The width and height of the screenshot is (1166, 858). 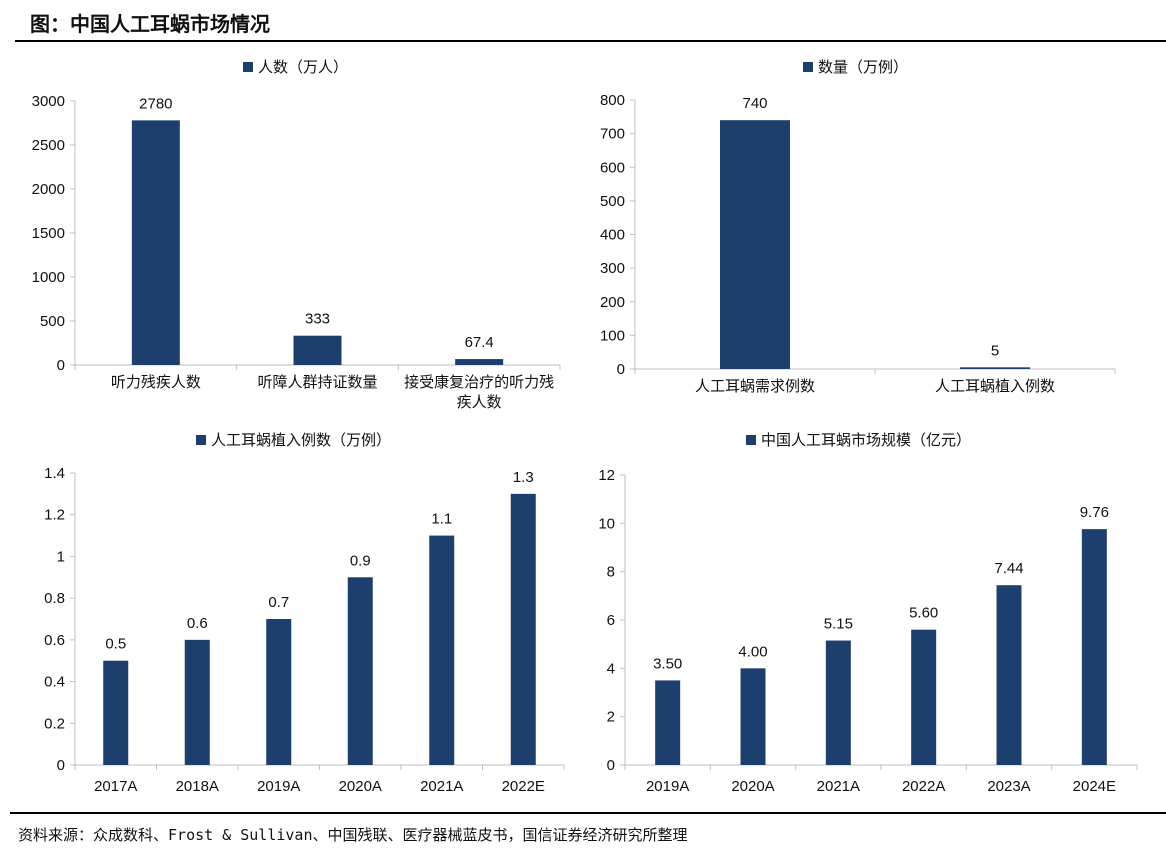 What do you see at coordinates (48, 145) in the screenshot?
I see `chart1-y-tick-label: 2500` at bounding box center [48, 145].